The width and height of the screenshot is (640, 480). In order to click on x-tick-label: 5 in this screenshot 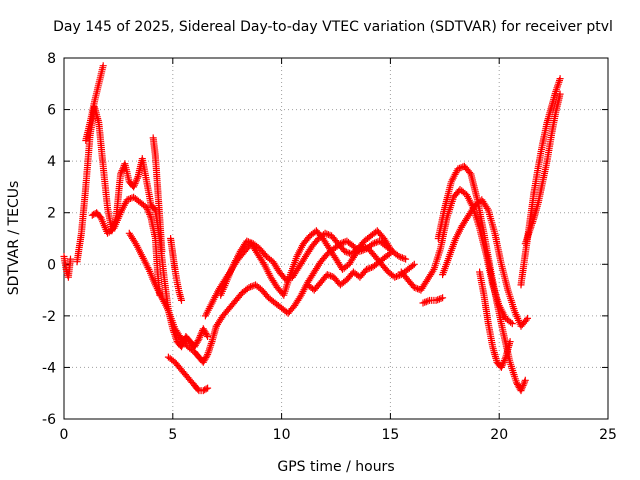, I will do `click(172, 435)`.